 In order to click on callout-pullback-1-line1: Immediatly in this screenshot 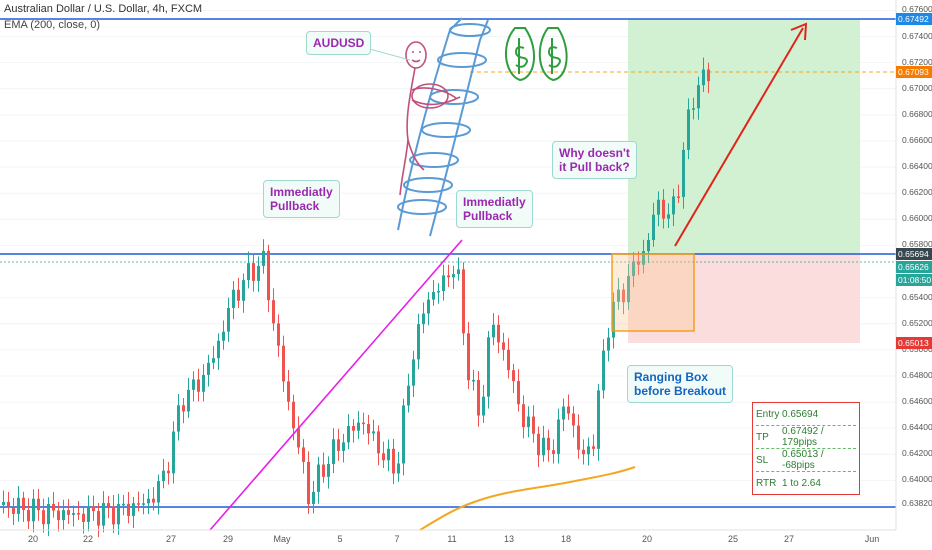, I will do `click(301, 192)`.